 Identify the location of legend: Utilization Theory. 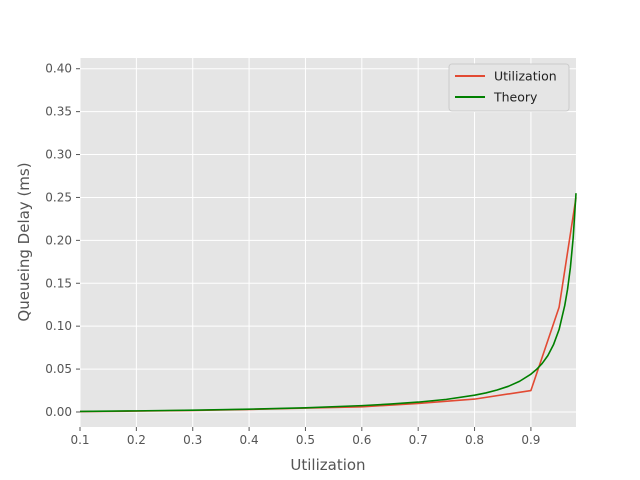
(509, 87).